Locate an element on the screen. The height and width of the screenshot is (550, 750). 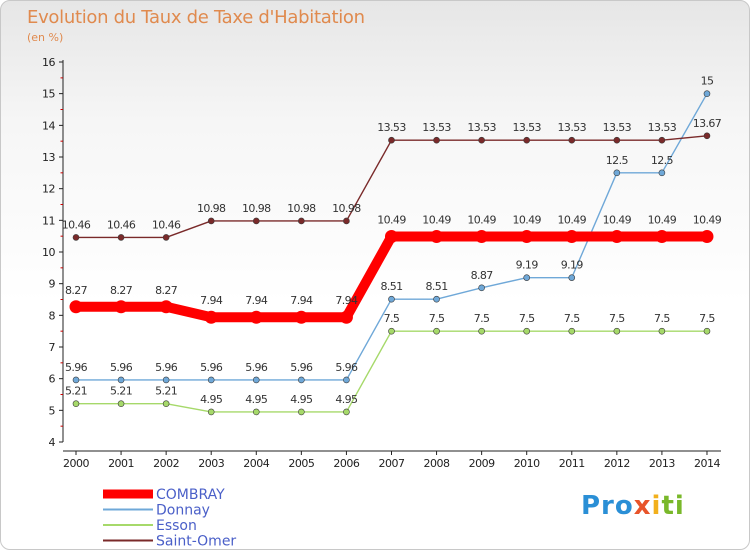
y-tick-label: 4 is located at coordinates (52, 442).